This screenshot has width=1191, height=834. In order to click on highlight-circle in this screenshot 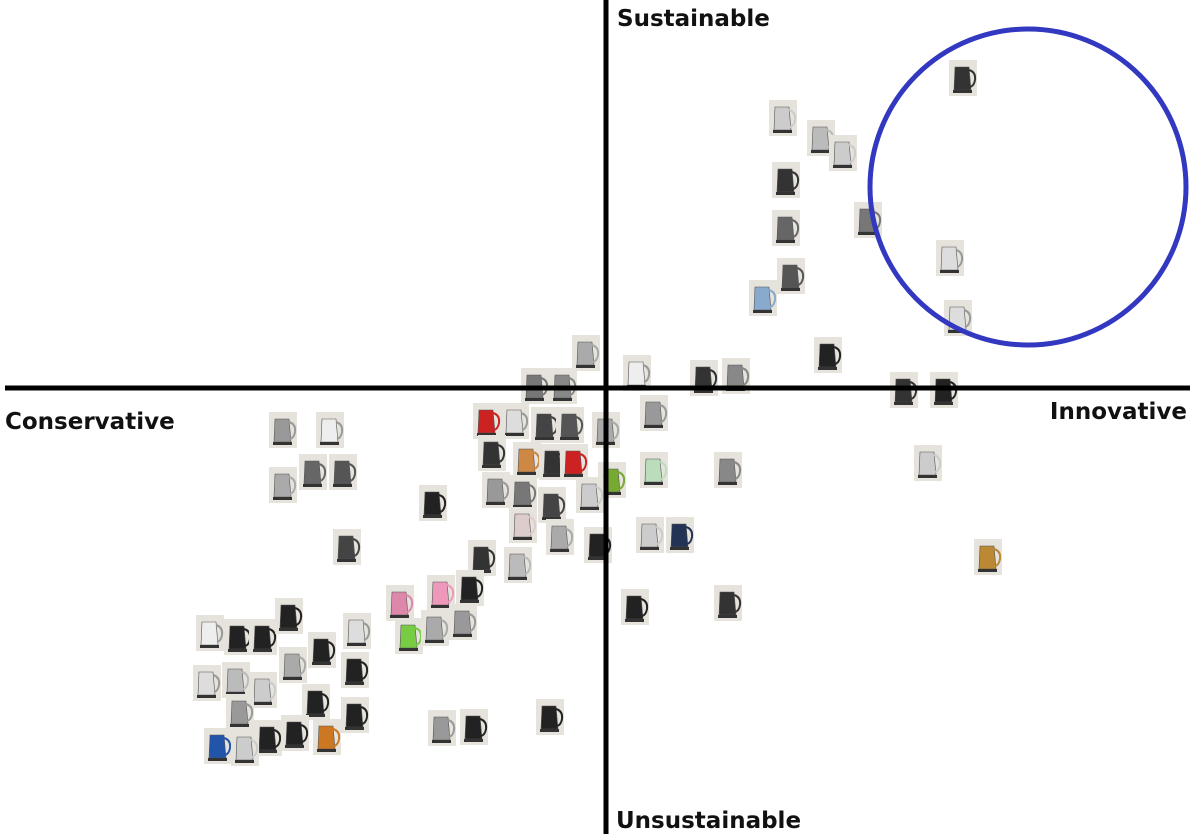, I will do `click(1028, 187)`.